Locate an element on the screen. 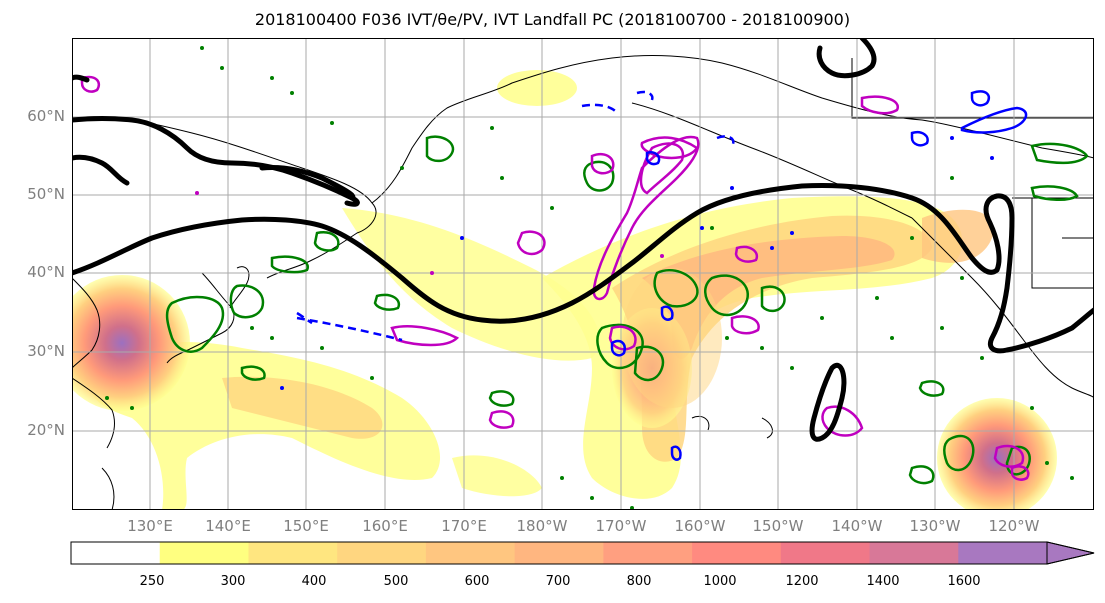 This screenshot has height=603, width=1105. colorbar-segments is located at coordinates (559, 553).